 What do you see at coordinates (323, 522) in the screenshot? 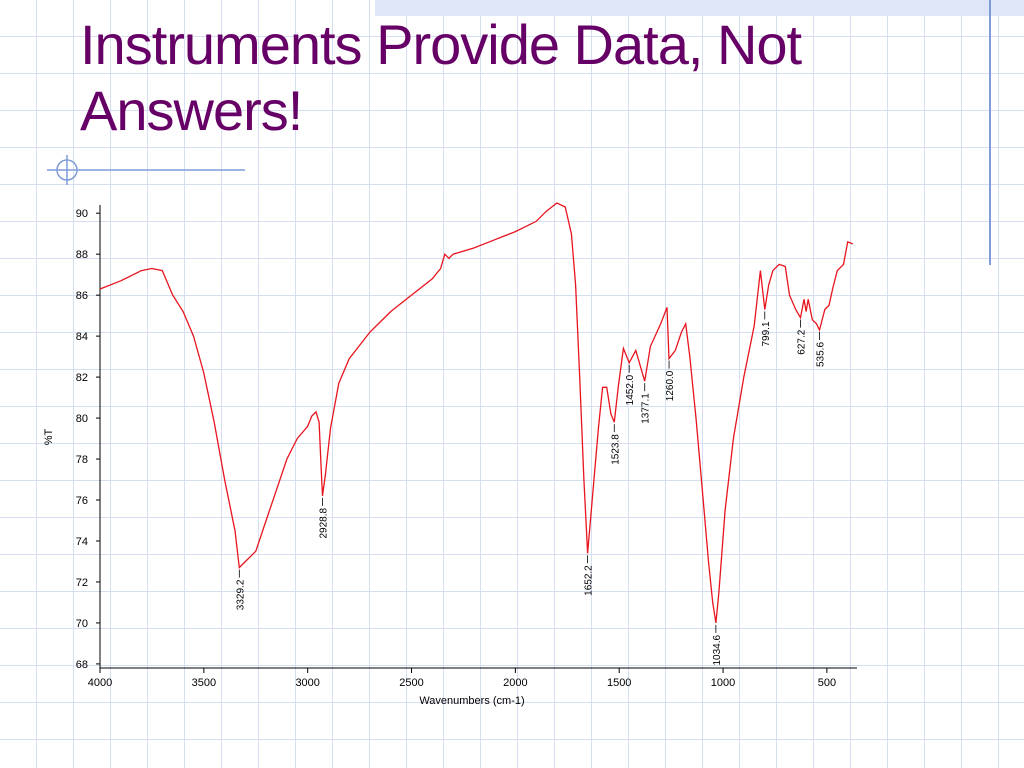
I see `peak-label: 2928.8` at bounding box center [323, 522].